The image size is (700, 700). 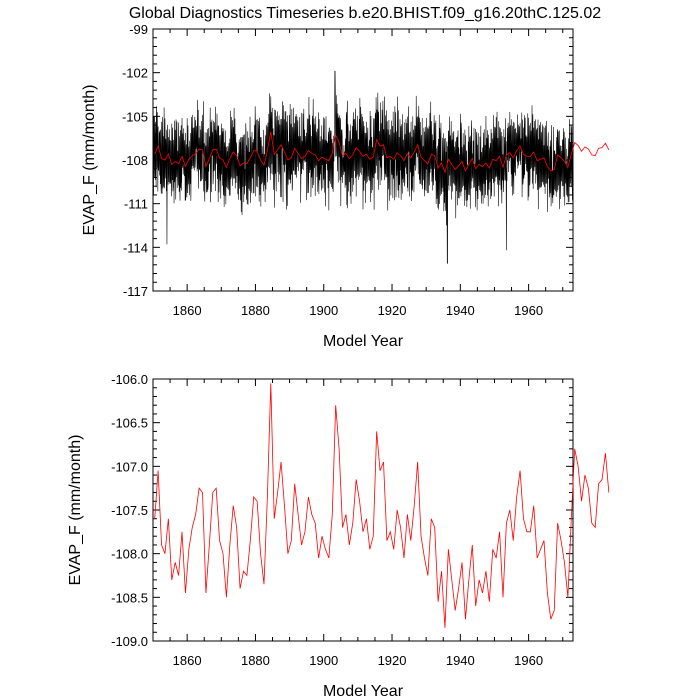 What do you see at coordinates (135, 247) in the screenshot?
I see `y-tick-label: -114` at bounding box center [135, 247].